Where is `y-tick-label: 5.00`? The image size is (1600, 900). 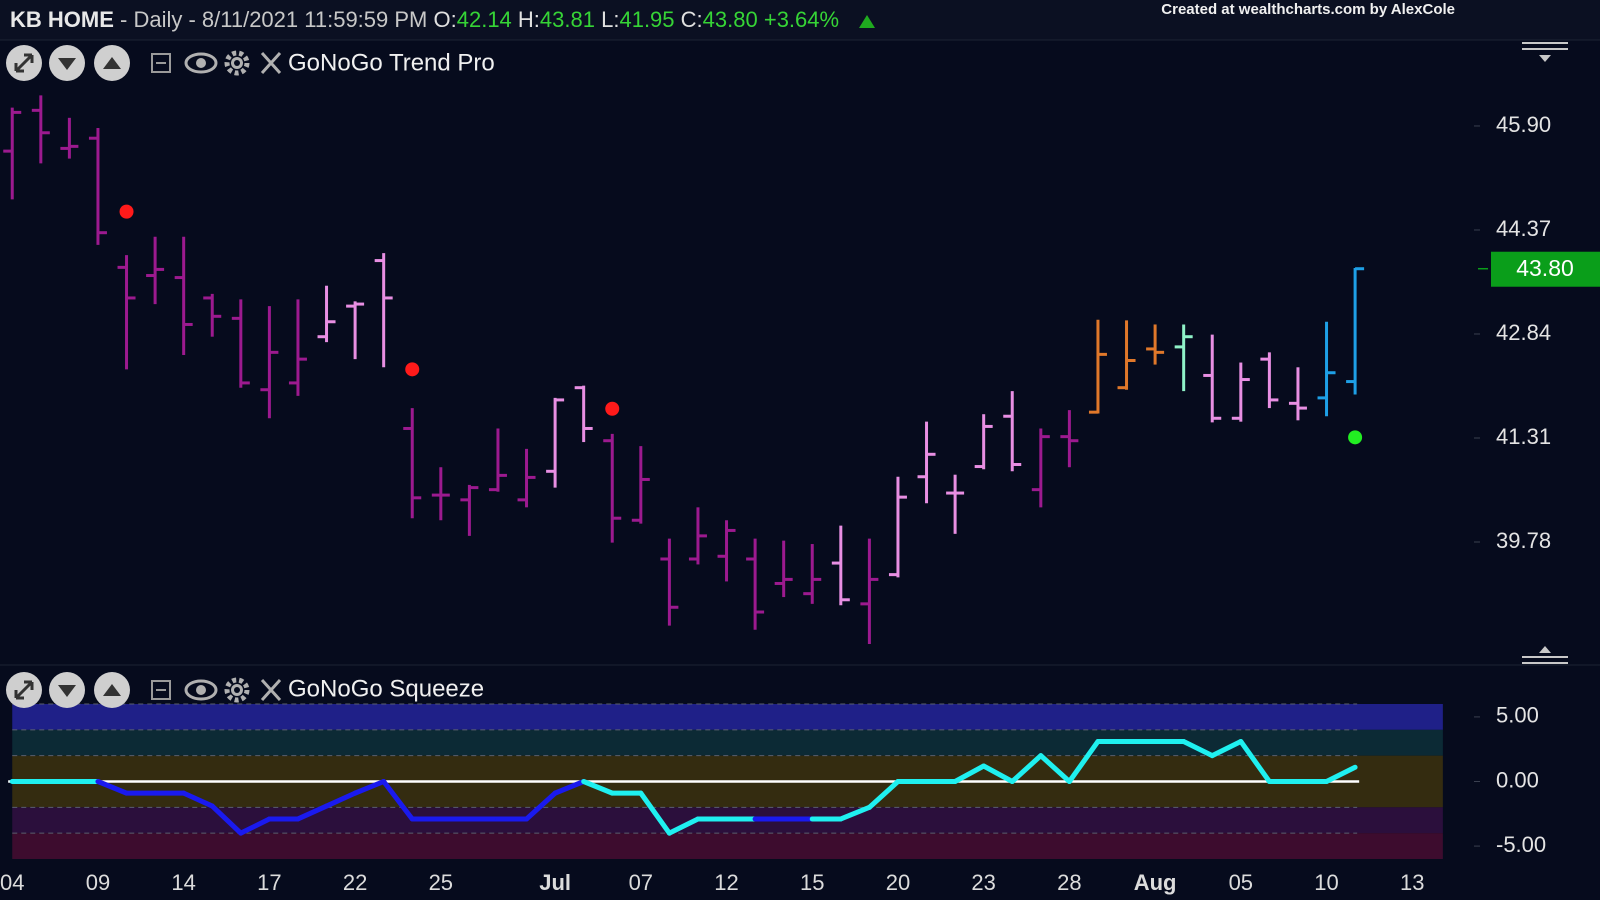 y-tick-label: 5.00 is located at coordinates (1517, 715).